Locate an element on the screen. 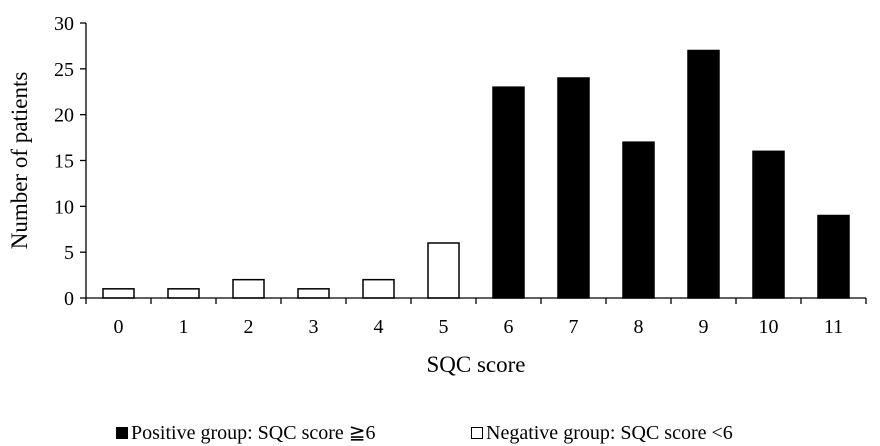 This screenshot has width=880, height=446. x-tick-label: 9 is located at coordinates (704, 327).